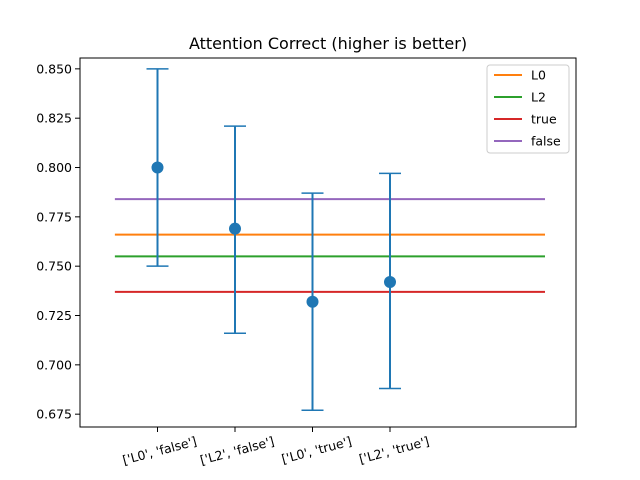 This screenshot has height=480, width=640. I want to click on legend-label-true: true, so click(544, 119).